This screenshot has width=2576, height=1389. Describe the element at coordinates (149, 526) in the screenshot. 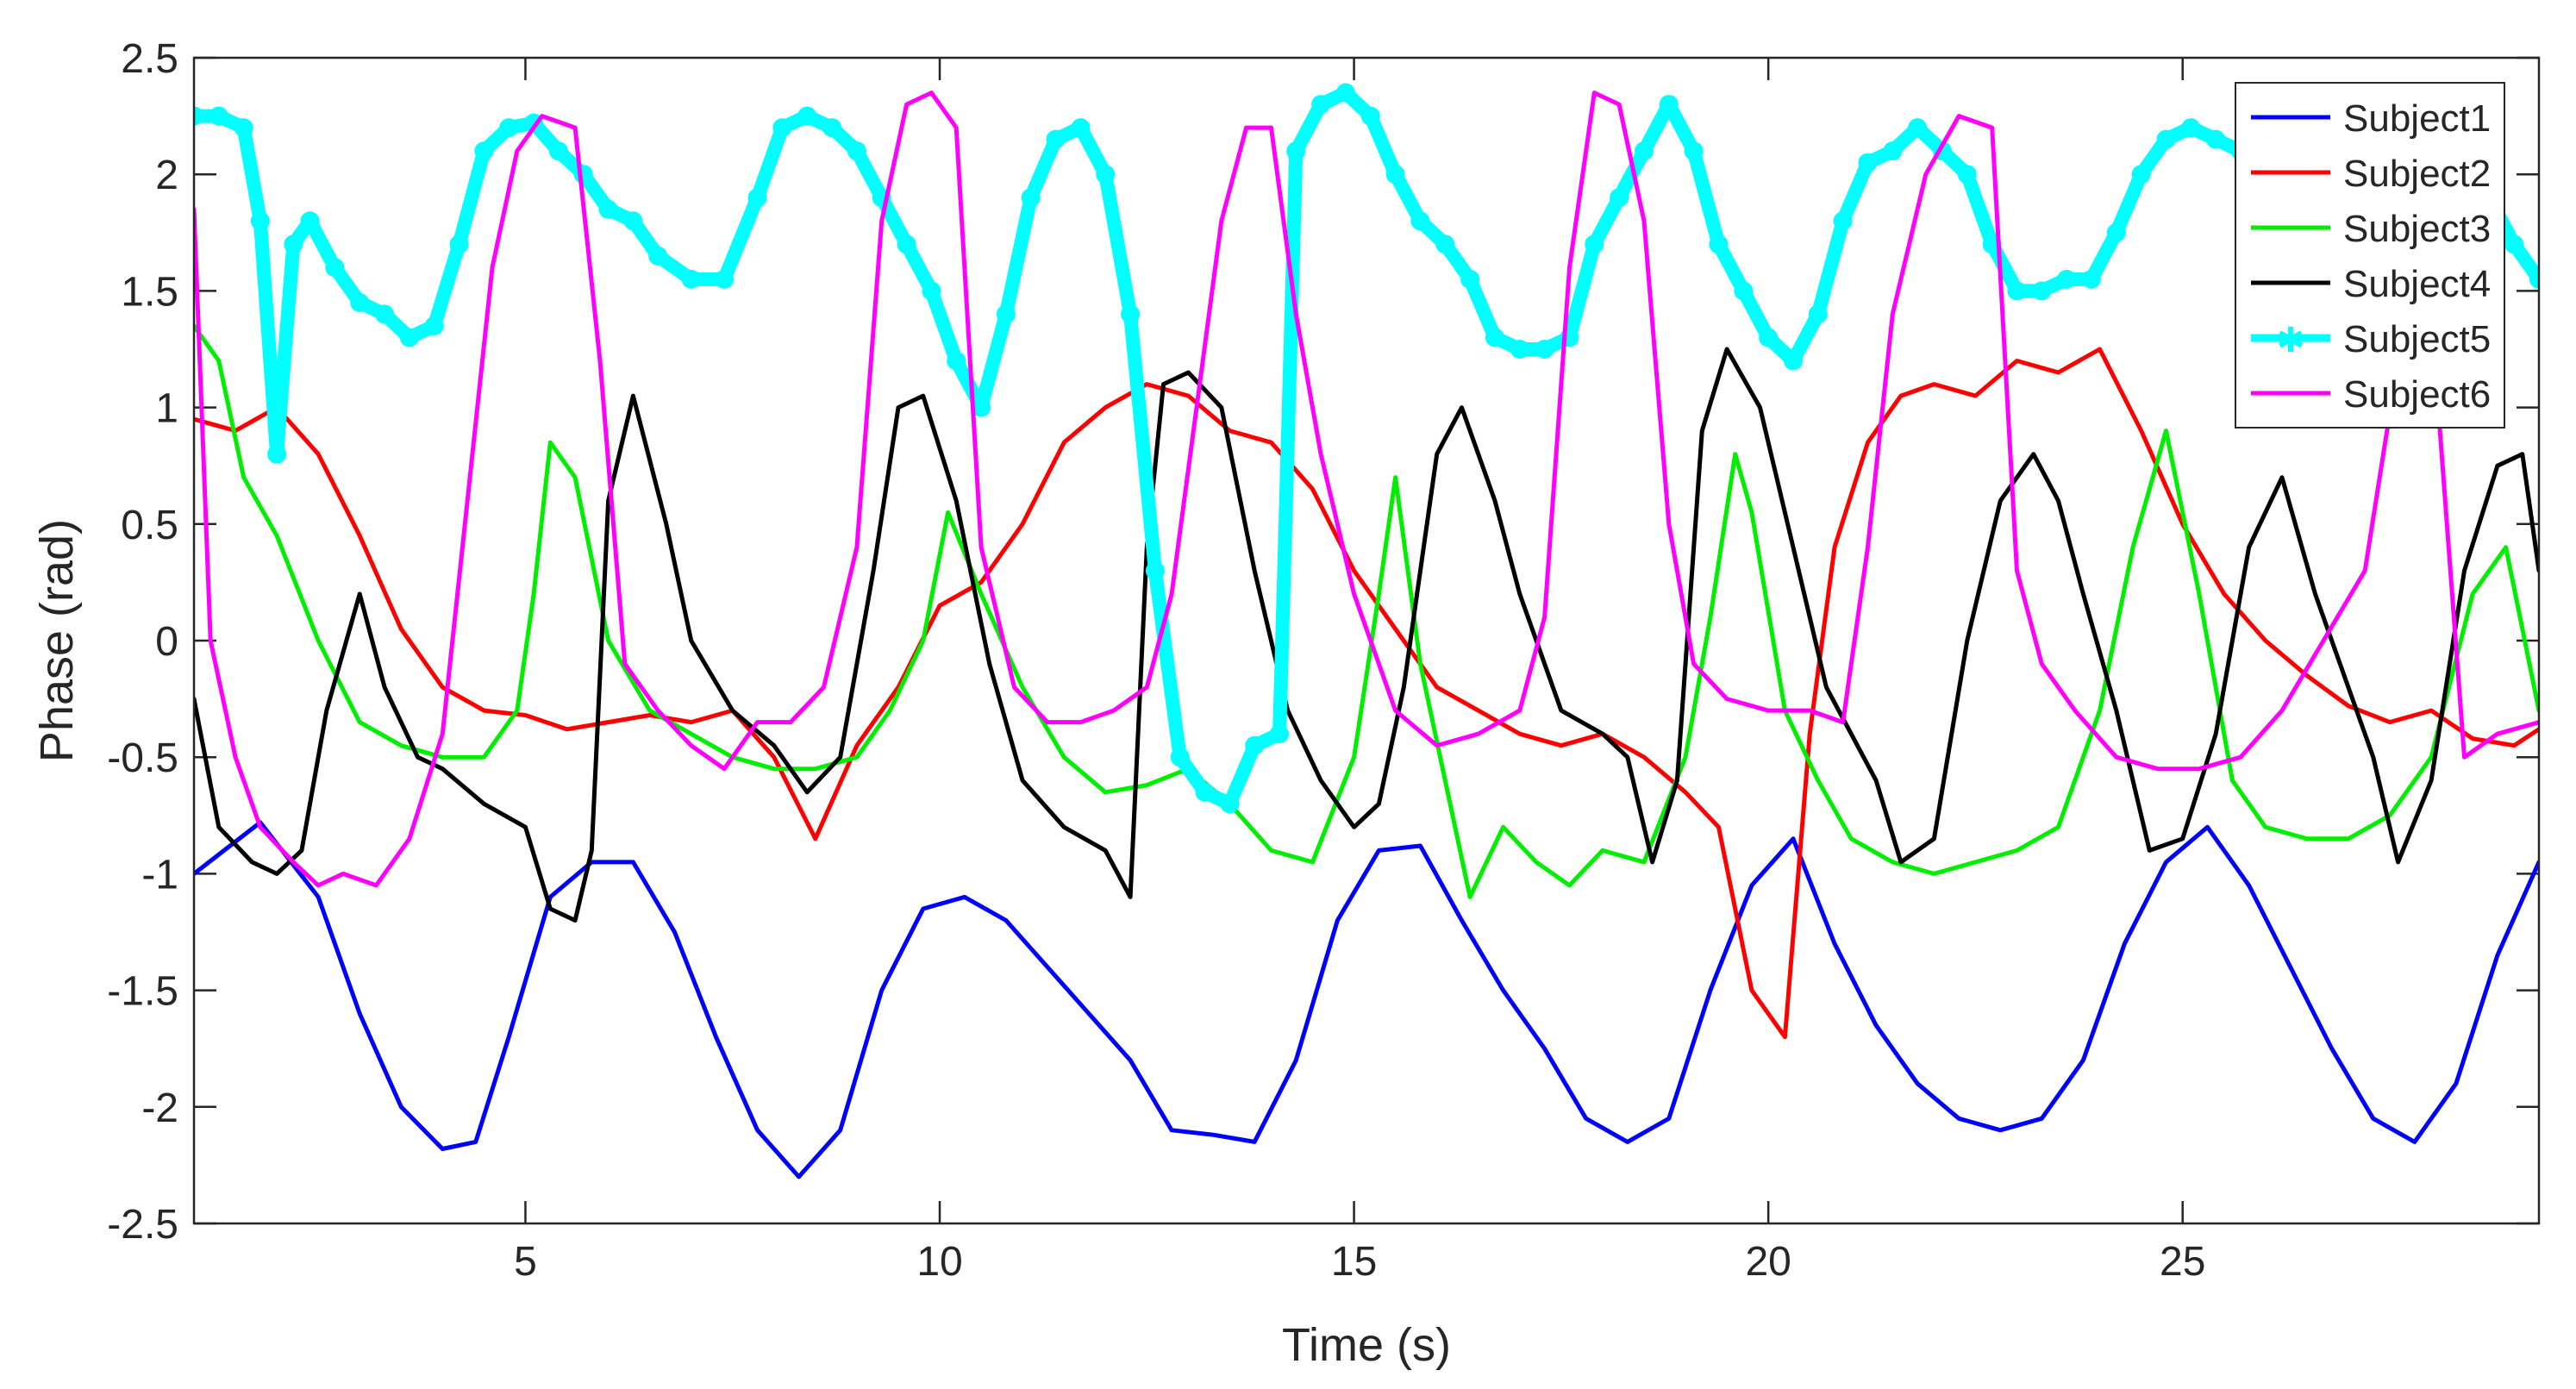

I see `y-tick-label: 0.5` at that location.